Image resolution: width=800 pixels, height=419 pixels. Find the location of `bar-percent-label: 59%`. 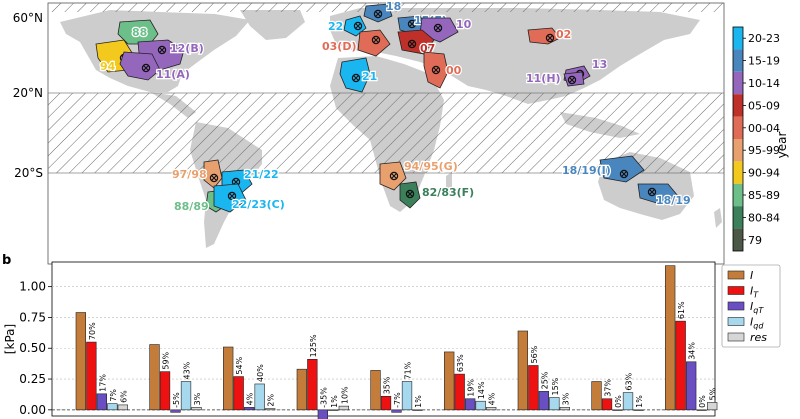

bar-percent-label: 59% is located at coordinates (165, 360).